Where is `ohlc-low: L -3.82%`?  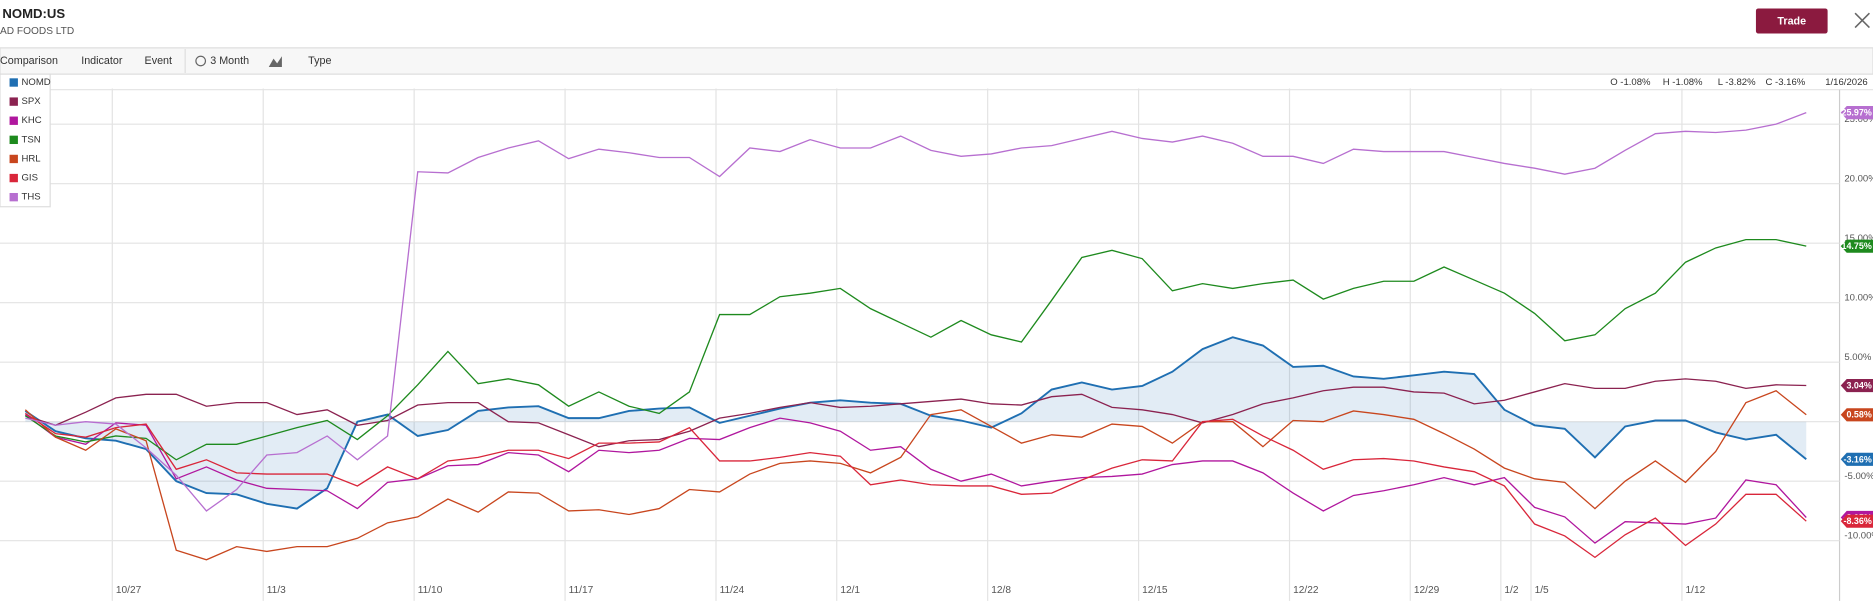 ohlc-low: L -3.82% is located at coordinates (1737, 82).